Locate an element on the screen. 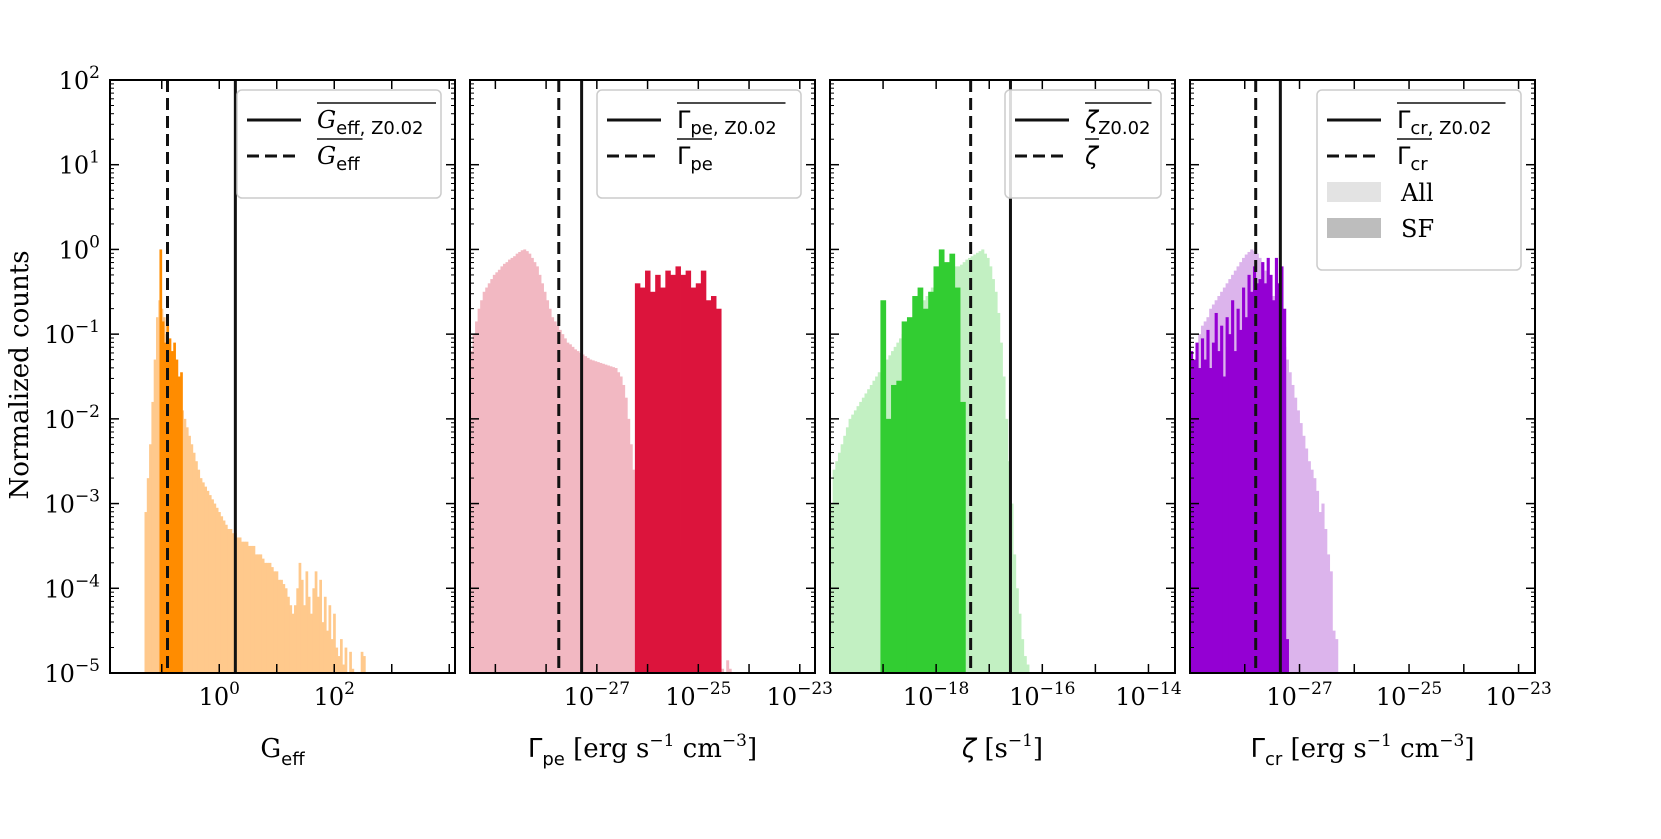 The image size is (1661, 839). legend-box is located at coordinates (699, 144).